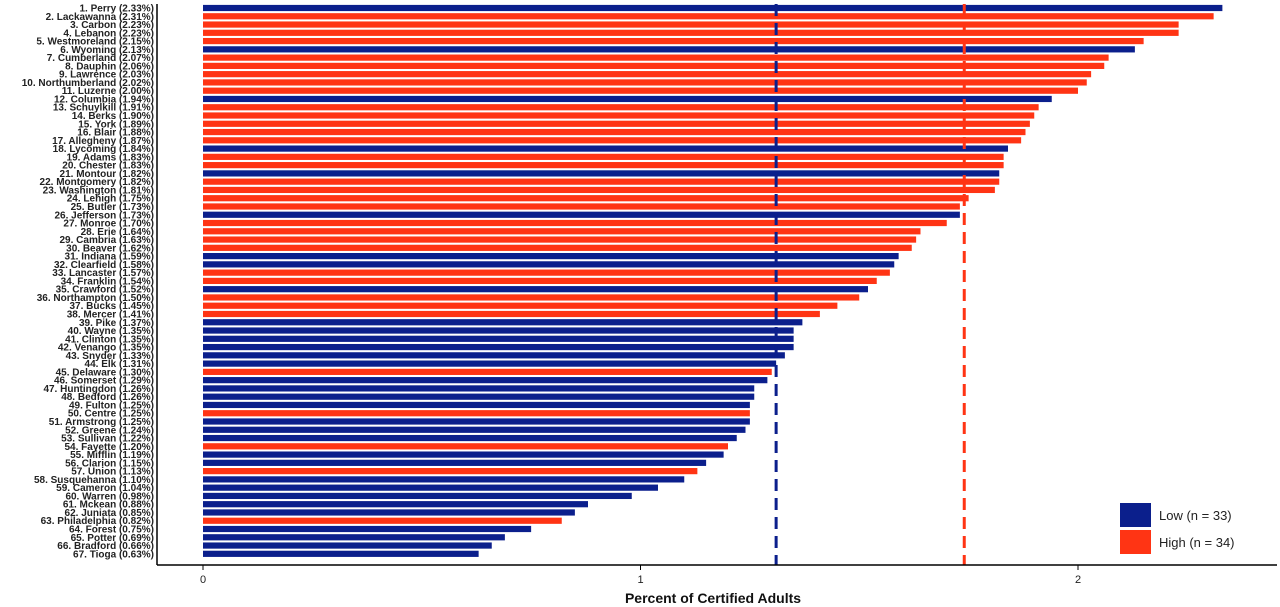 This screenshot has width=1280, height=607. Describe the element at coordinates (111, 405) in the screenshot. I see `y-tick-label-49: 49. Fulton (1.25%)` at that location.